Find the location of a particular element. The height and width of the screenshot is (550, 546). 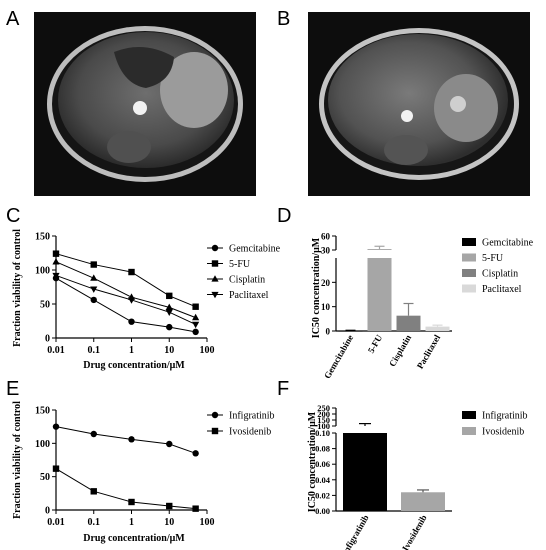

mri-image-a is located at coordinates (145, 104).